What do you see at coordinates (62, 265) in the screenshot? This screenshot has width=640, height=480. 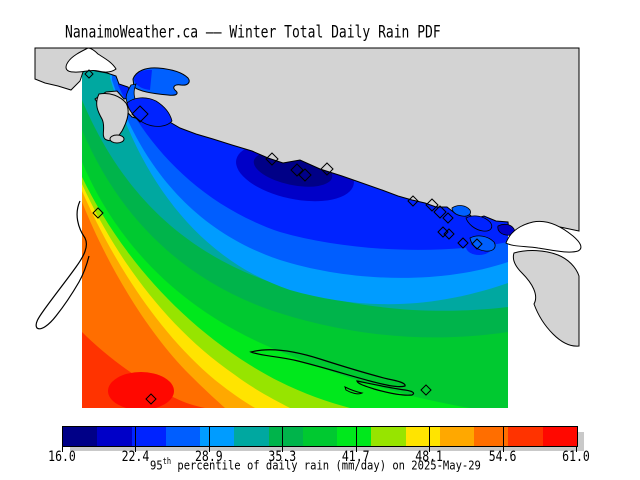 I see `island-coastline` at bounding box center [62, 265].